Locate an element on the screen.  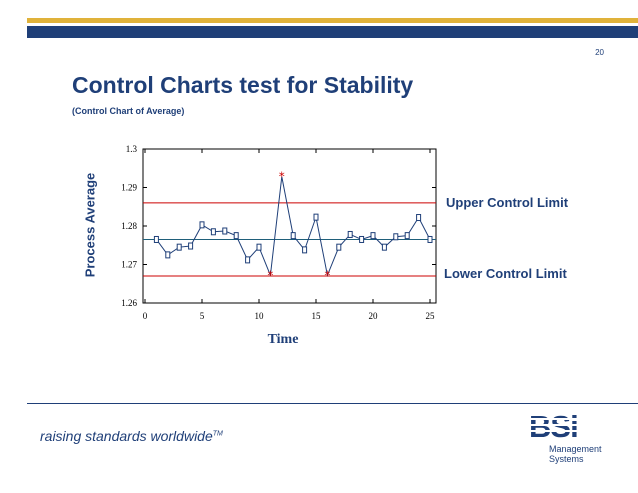
upper-control-limit-label: Upper Control Limit is located at coordinates (507, 202).